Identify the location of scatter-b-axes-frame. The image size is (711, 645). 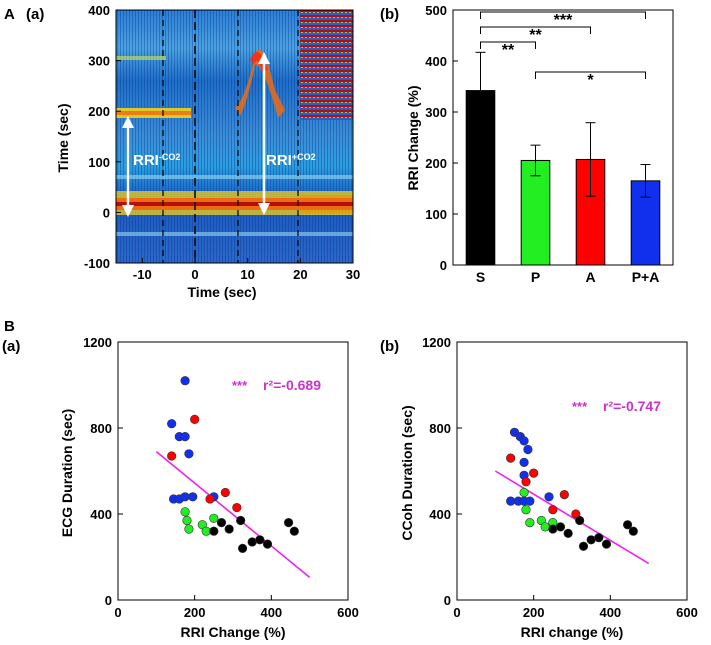
(572, 471).